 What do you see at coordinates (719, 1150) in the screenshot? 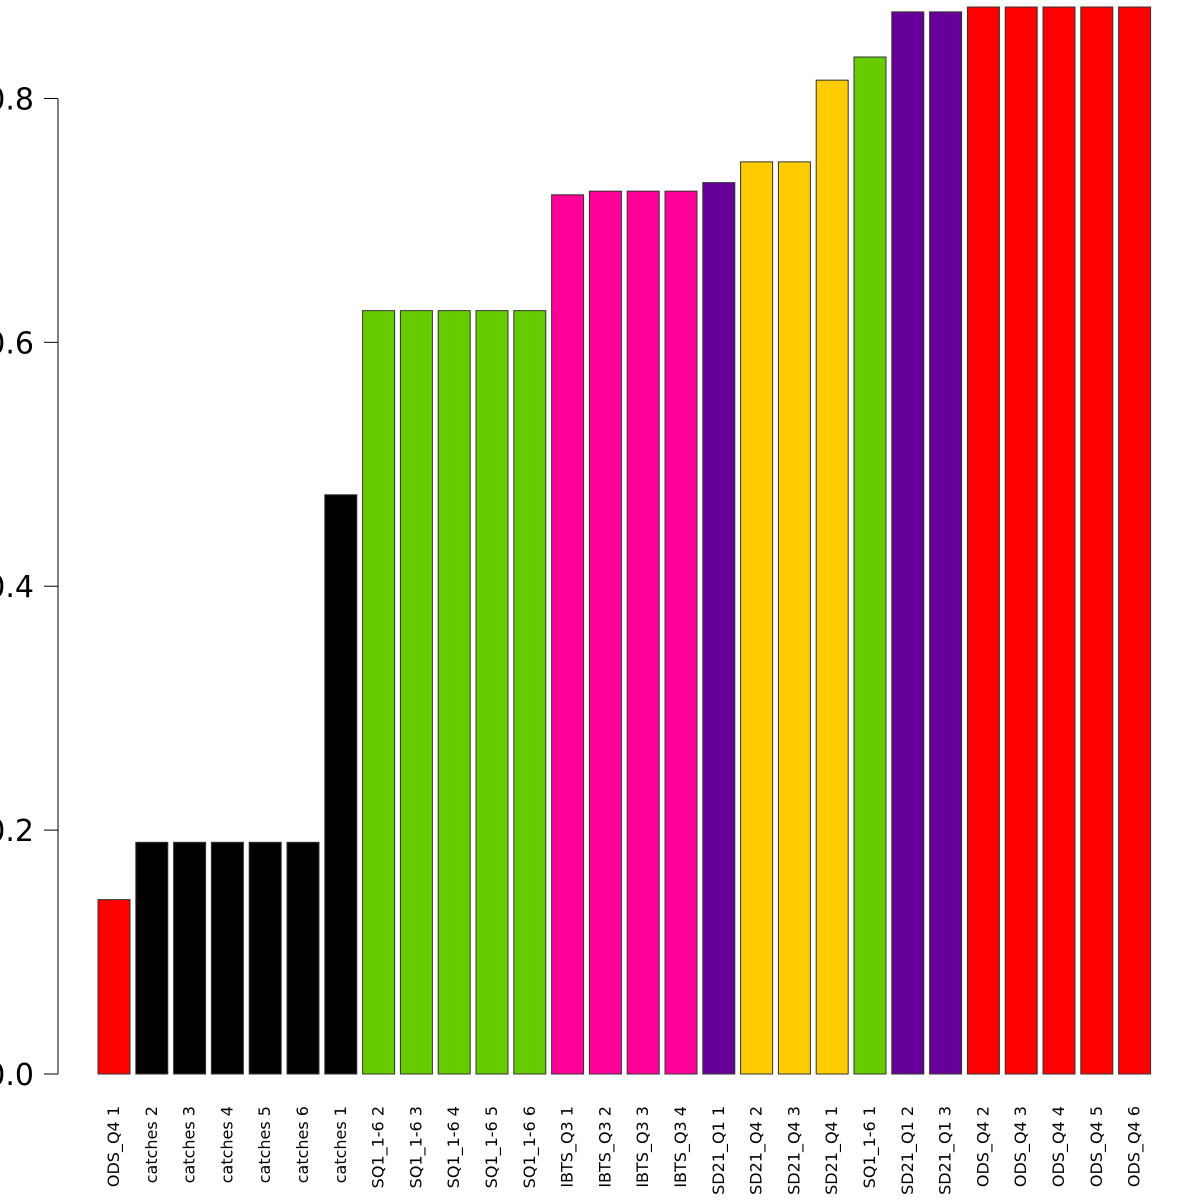
I see `x-category-label: SD21_Q1 1` at bounding box center [719, 1150].